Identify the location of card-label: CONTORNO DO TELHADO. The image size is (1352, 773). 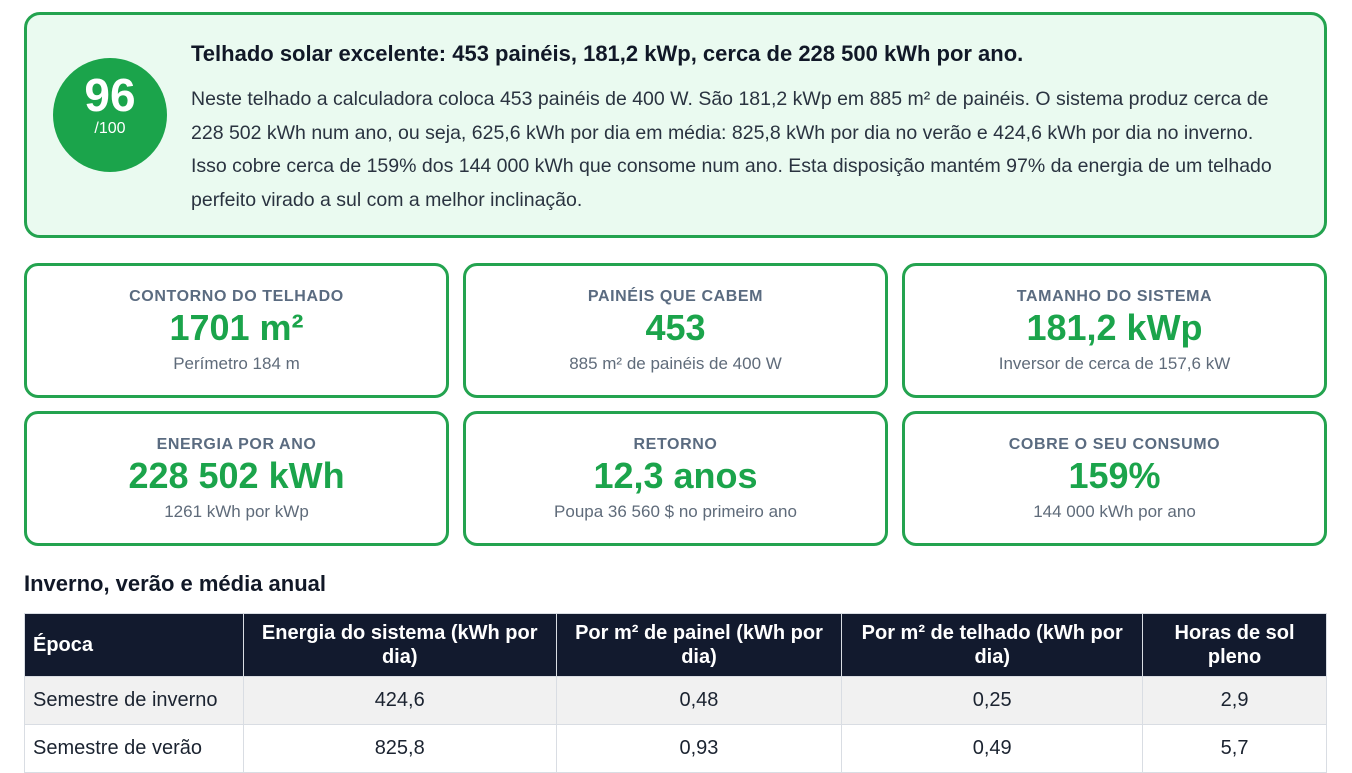
(236, 296).